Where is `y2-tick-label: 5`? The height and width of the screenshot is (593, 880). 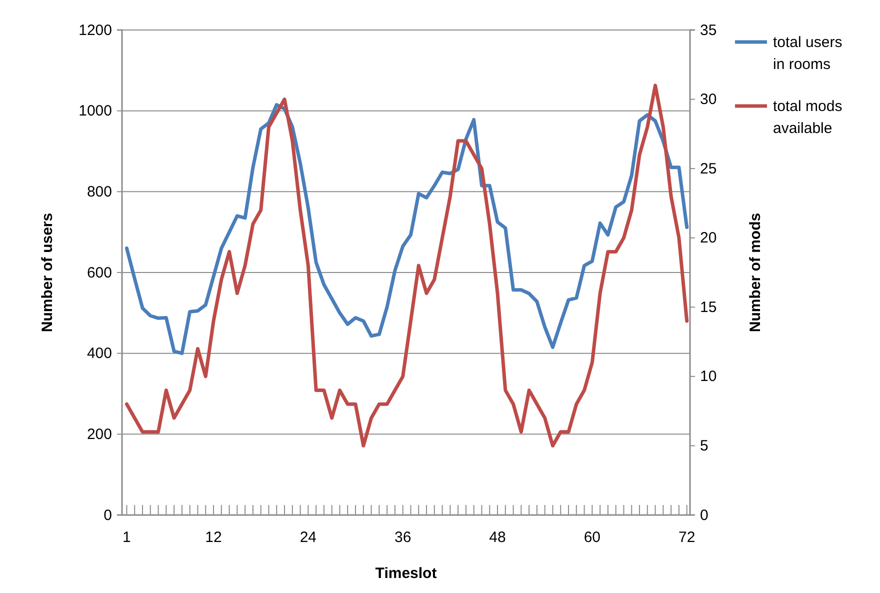 y2-tick-label: 5 is located at coordinates (704, 446).